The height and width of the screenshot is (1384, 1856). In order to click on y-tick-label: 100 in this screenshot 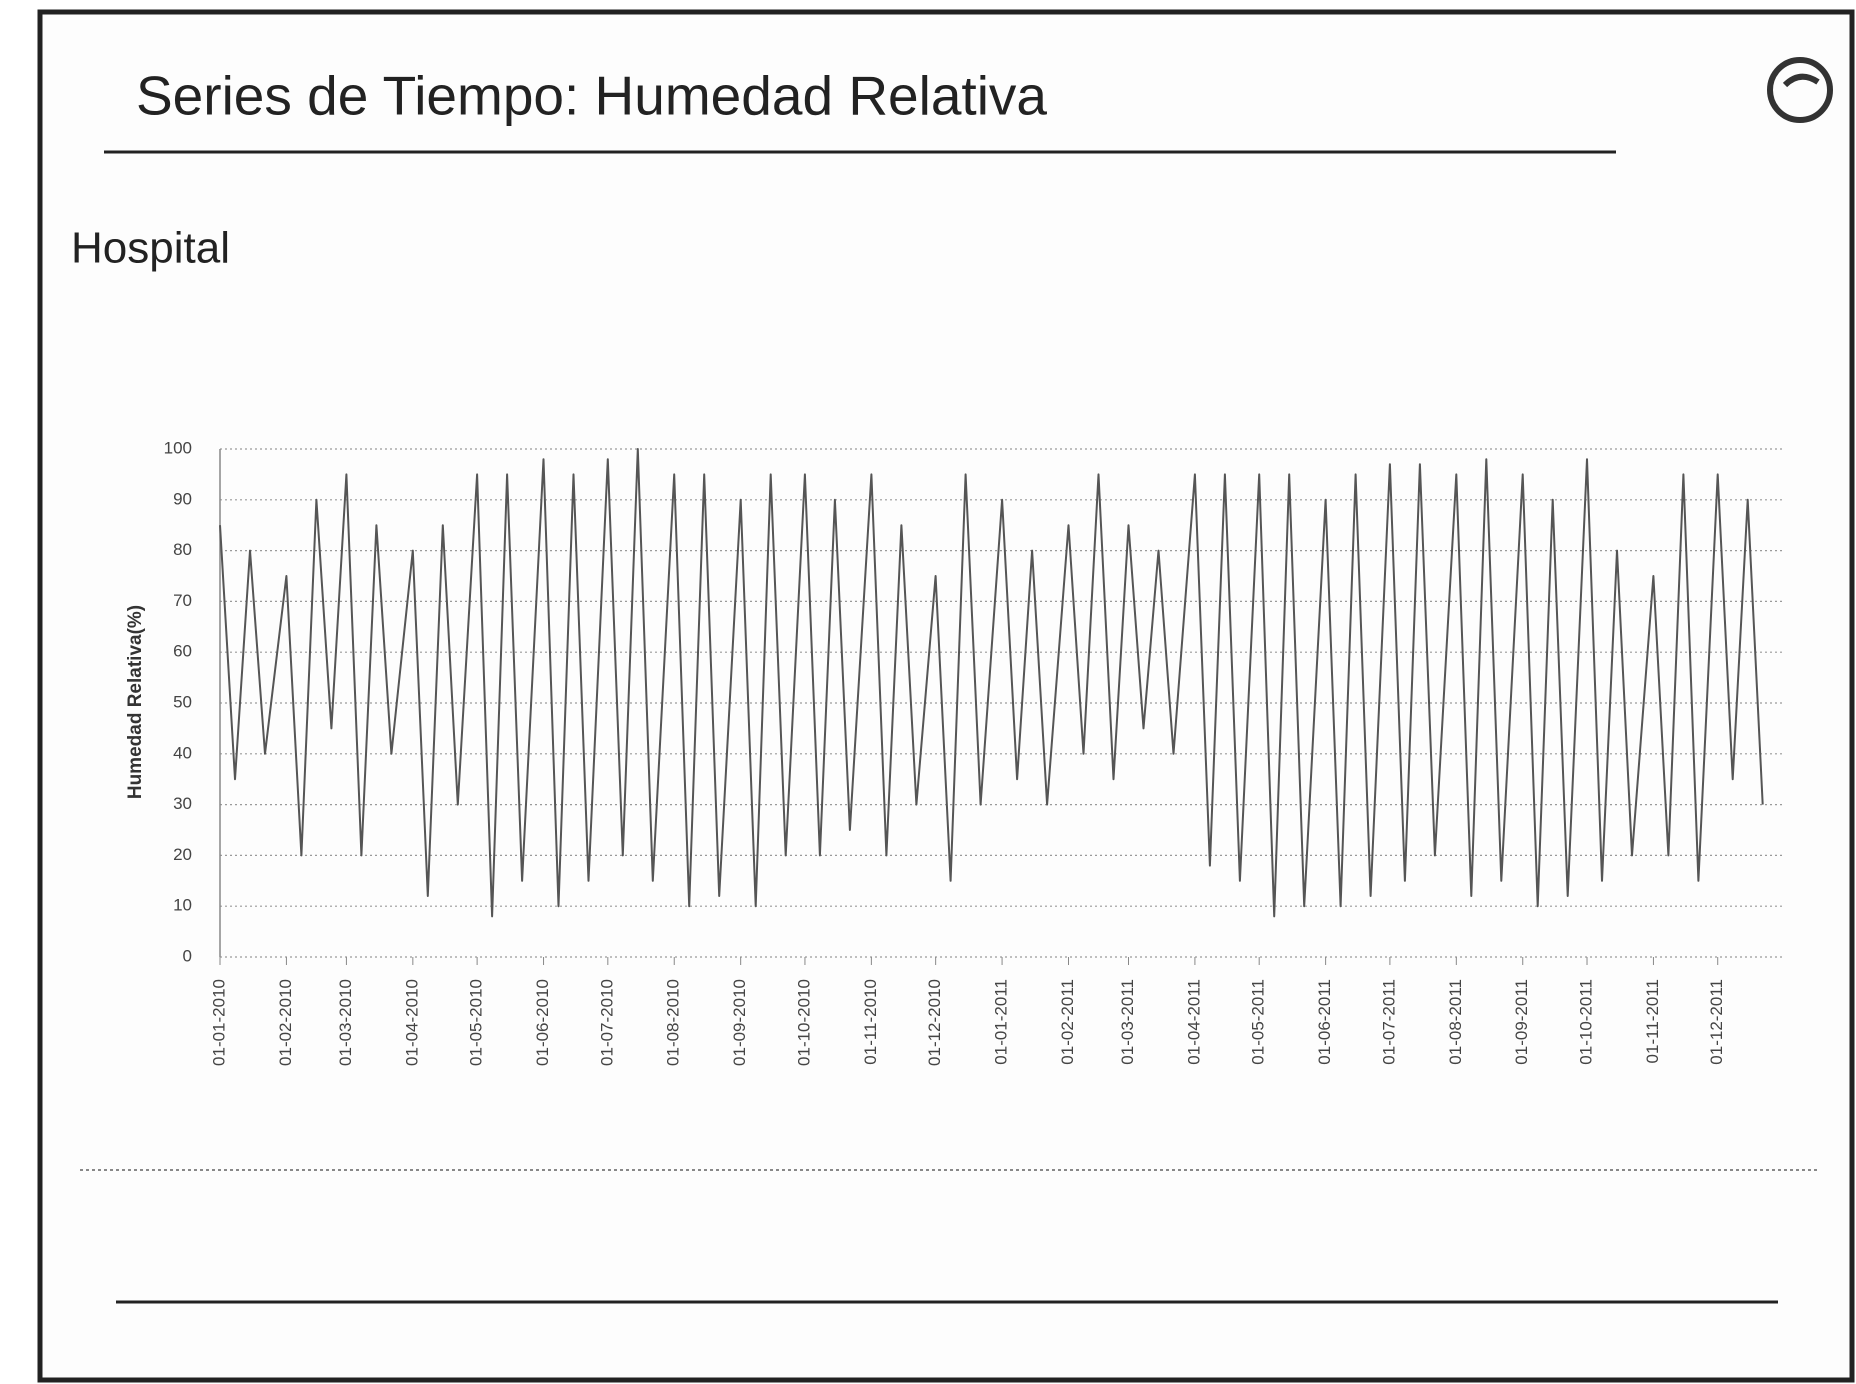, I will do `click(178, 447)`.